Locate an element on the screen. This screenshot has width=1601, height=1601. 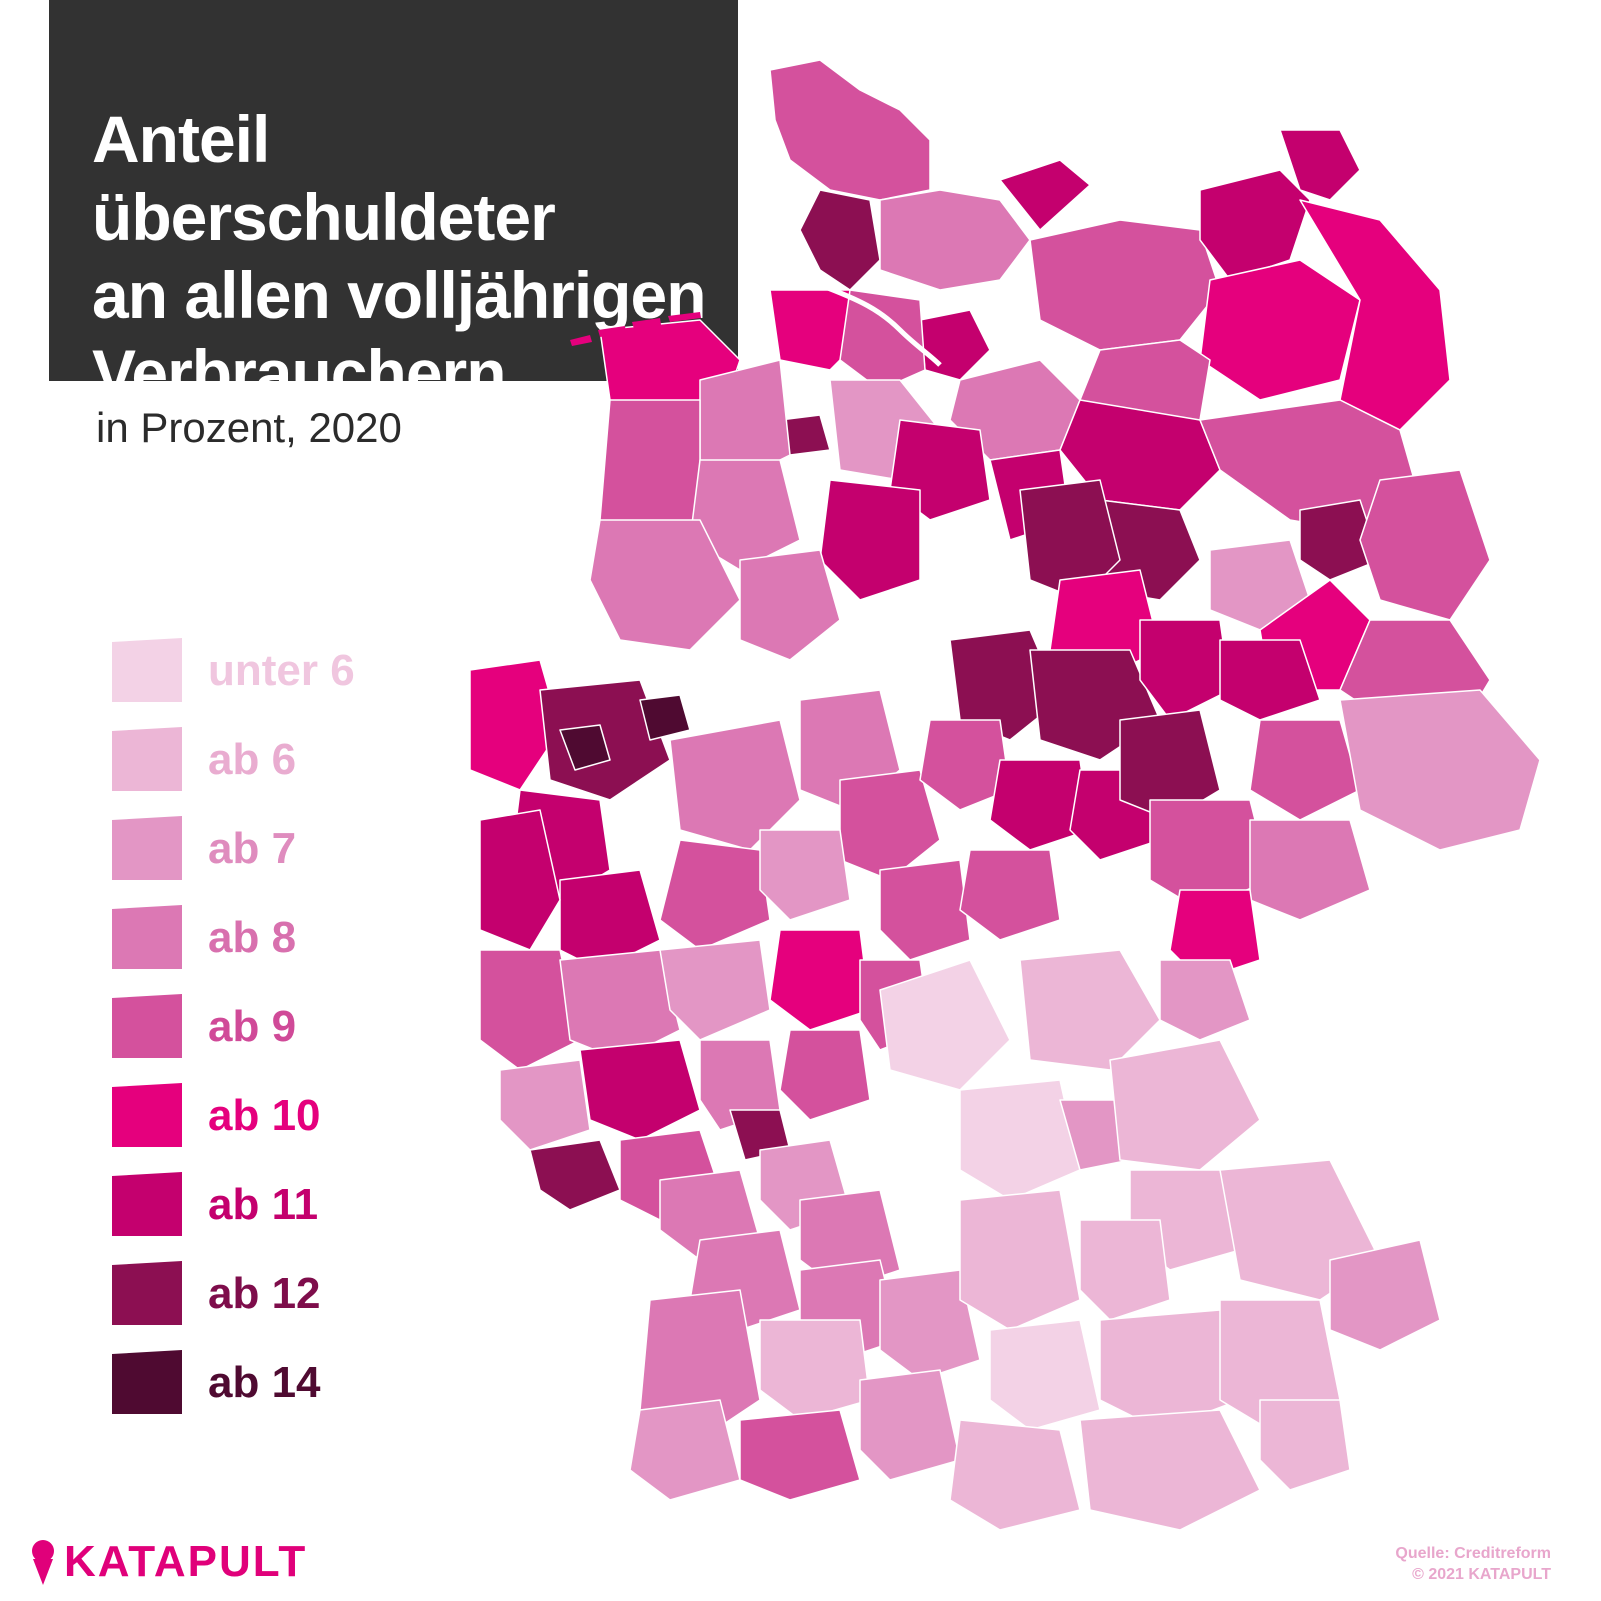
region-ingolstadt is located at coordinates (1125, 1270).